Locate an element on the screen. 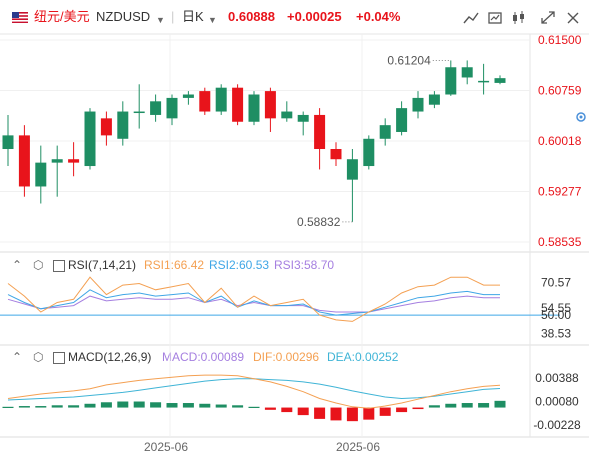 The height and width of the screenshot is (458, 589). x-tick-label: 2025-06 is located at coordinates (166, 447).